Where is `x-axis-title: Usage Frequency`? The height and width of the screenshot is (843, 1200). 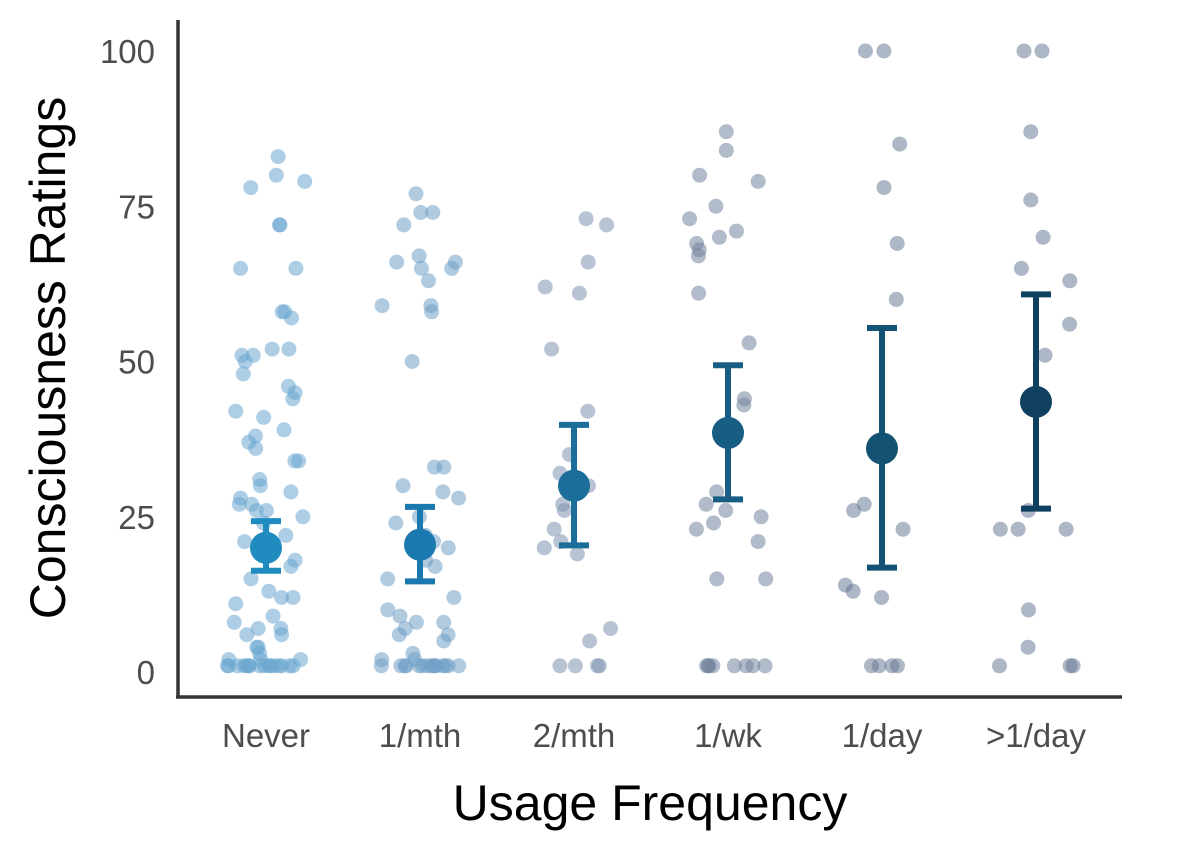 x-axis-title: Usage Frequency is located at coordinates (650, 803).